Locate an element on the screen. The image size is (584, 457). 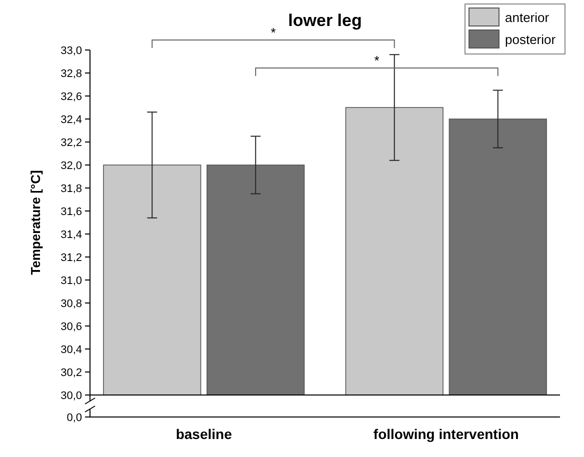
y-axis-title: Temperature [°C] is located at coordinates (35, 222).